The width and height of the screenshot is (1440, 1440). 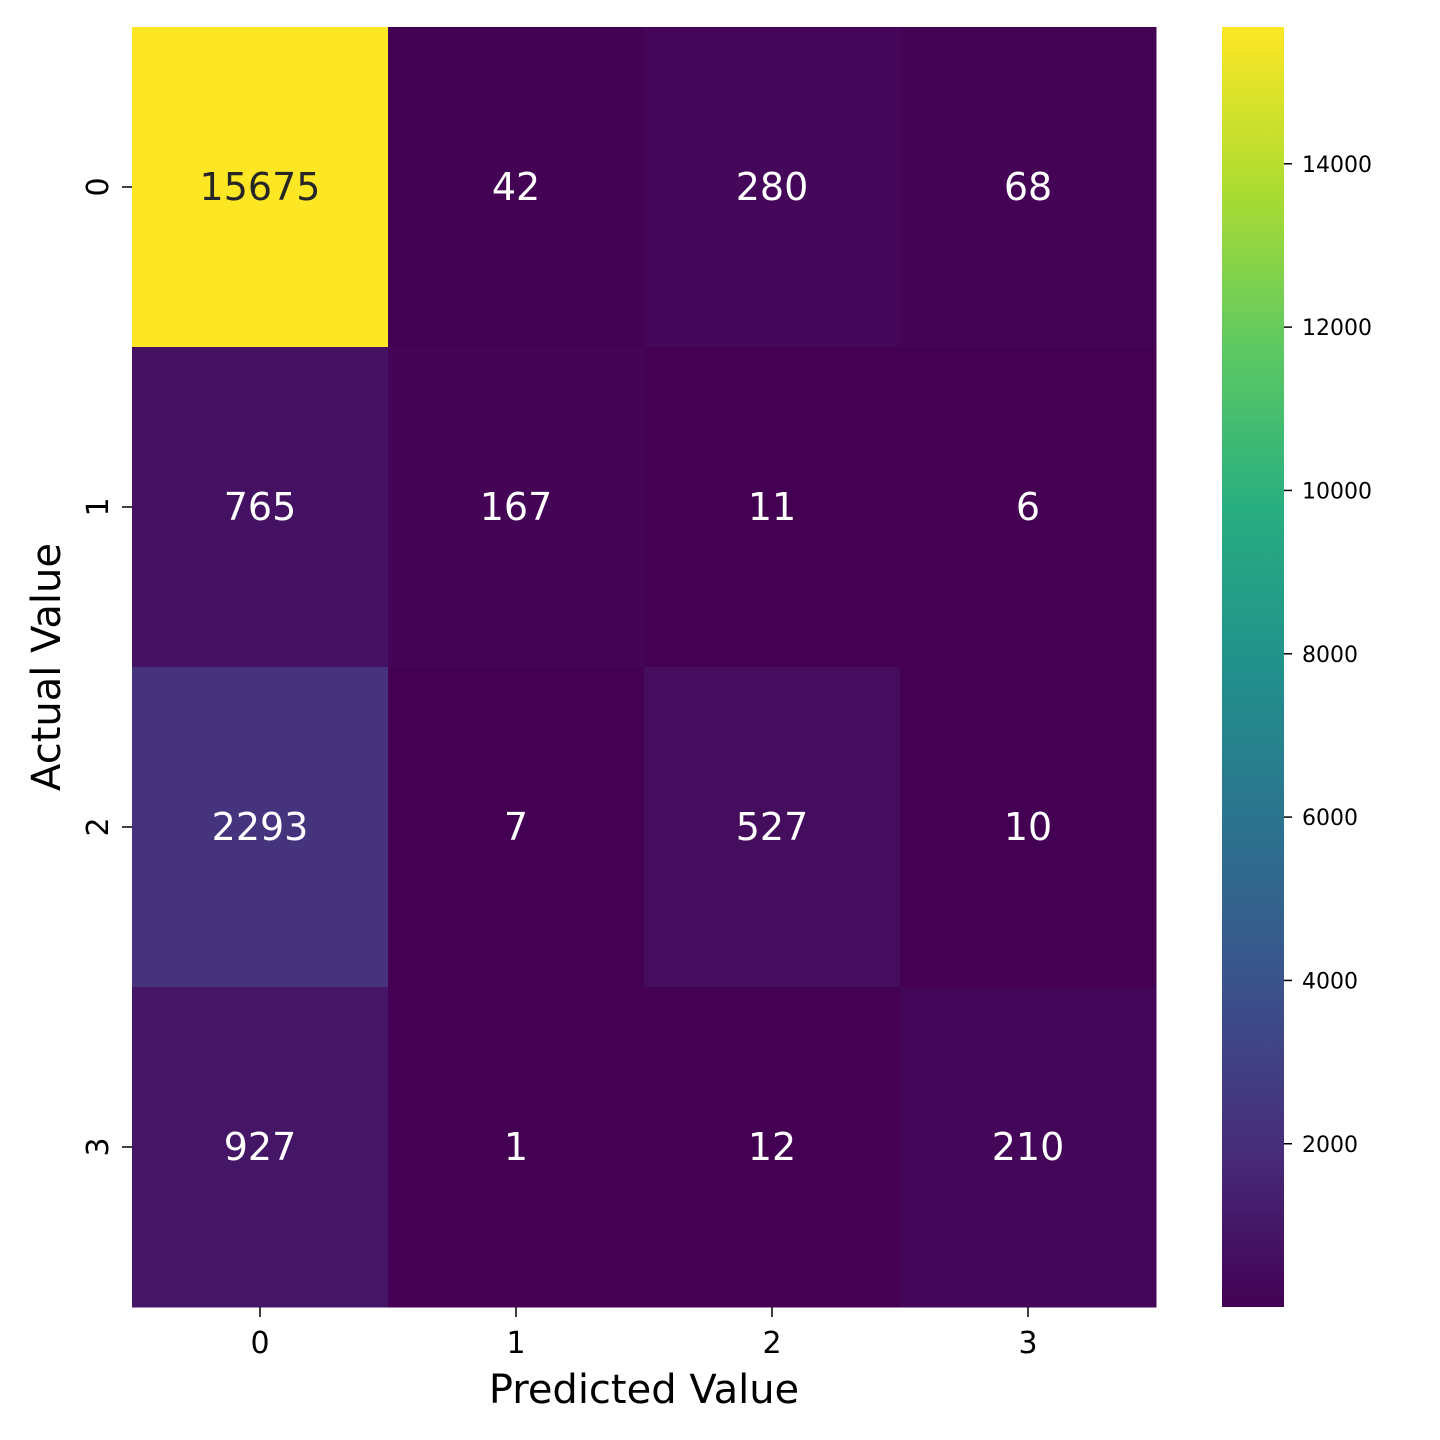 I want to click on heatmap-cell-label: 2293, so click(x=260, y=827).